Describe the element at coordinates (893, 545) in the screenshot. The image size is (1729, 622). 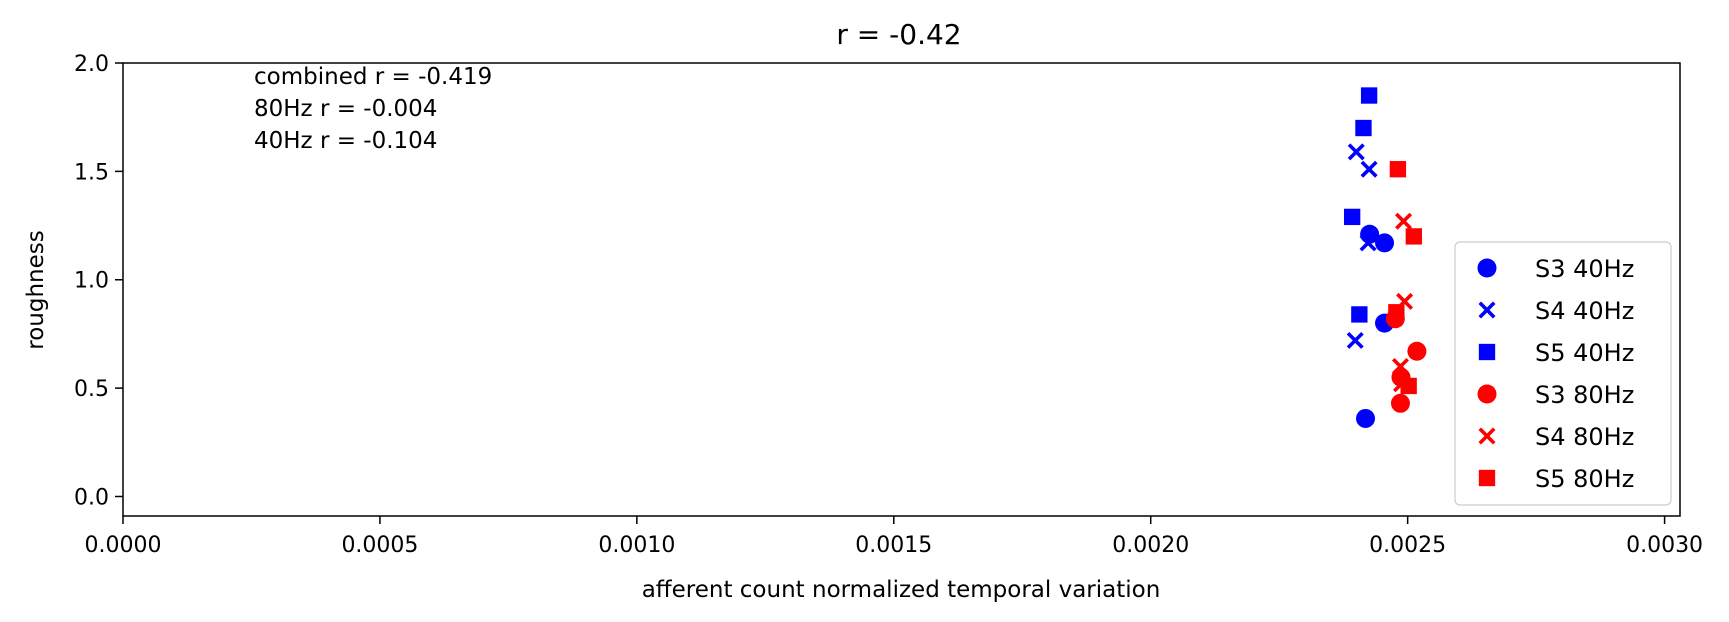
I see `x-tick-label: 0.0015` at that location.